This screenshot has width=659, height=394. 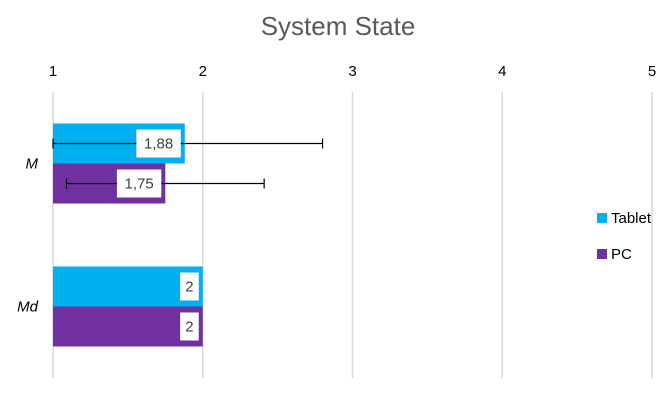 What do you see at coordinates (338, 26) in the screenshot?
I see `chart-title: System State` at bounding box center [338, 26].